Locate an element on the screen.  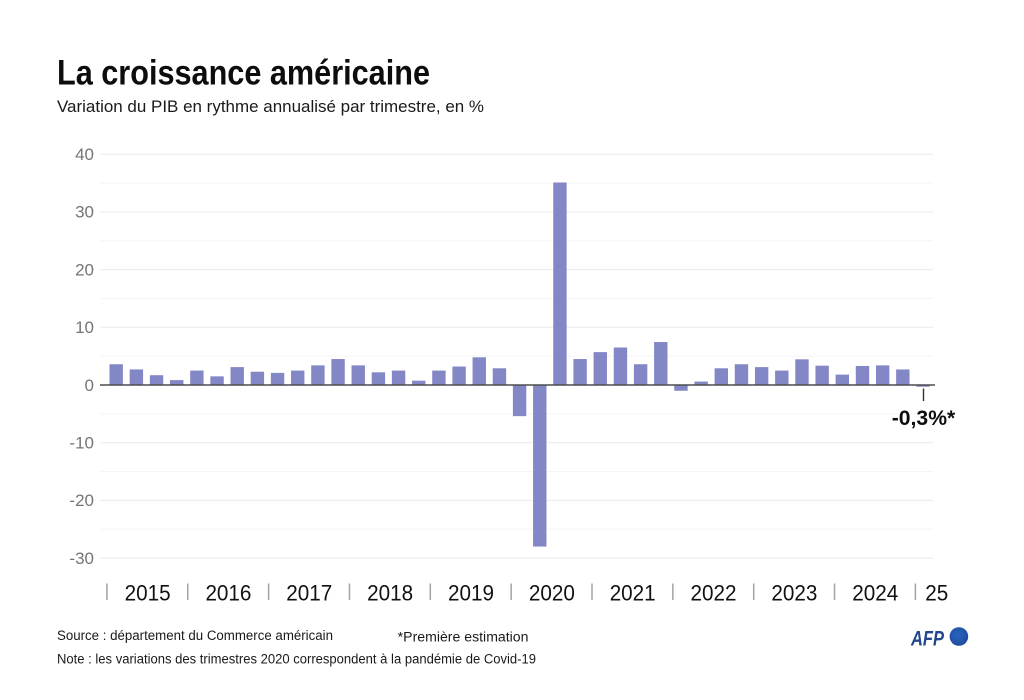
svg-text: 40 is located at coordinates (84, 154).